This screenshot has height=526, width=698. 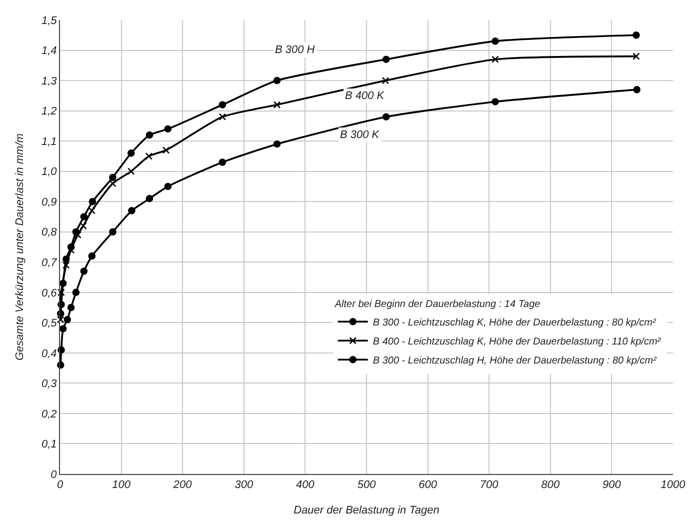 I want to click on x-tick-label: 300, so click(x=244, y=485).